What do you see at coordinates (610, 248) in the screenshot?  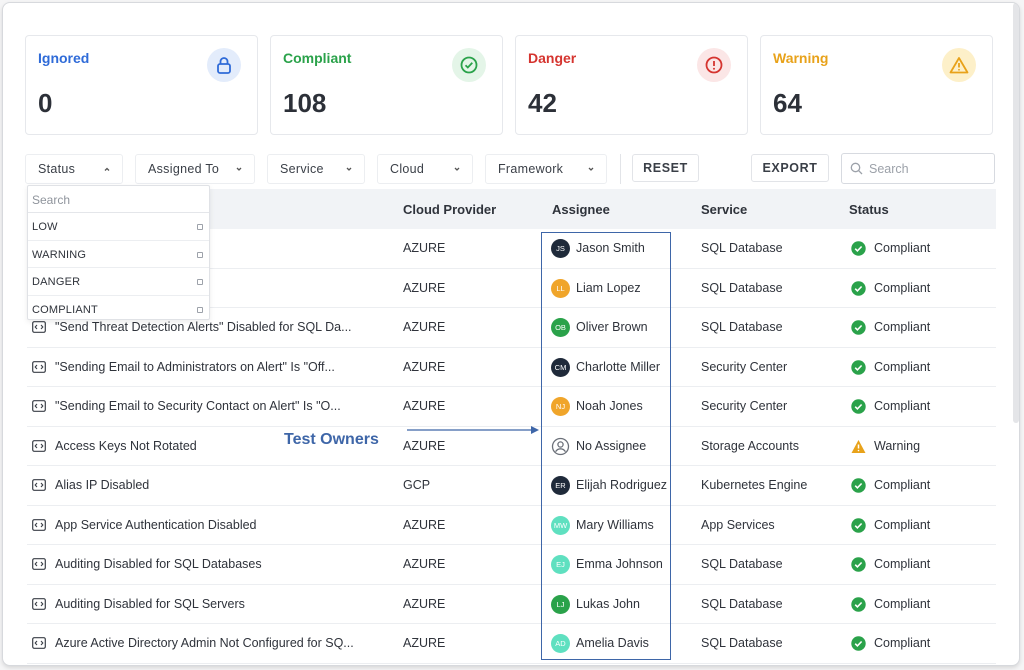 I see `assignee-name: Jason Smith` at bounding box center [610, 248].